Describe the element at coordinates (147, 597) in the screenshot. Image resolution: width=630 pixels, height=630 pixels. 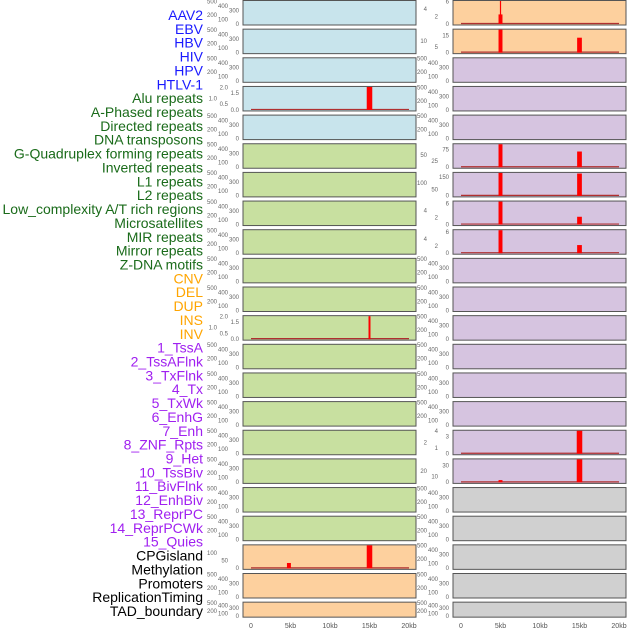
I see `track-label: ReplicationTiming` at that location.